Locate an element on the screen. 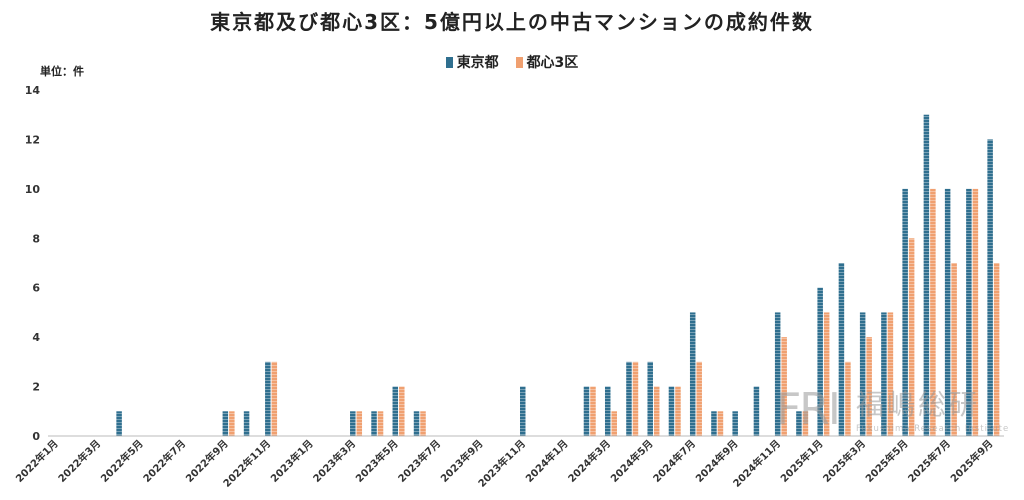 Image resolution: width=1024 pixels, height=500 pixels. x-tick-label: 2025年1月 is located at coordinates (802, 461).